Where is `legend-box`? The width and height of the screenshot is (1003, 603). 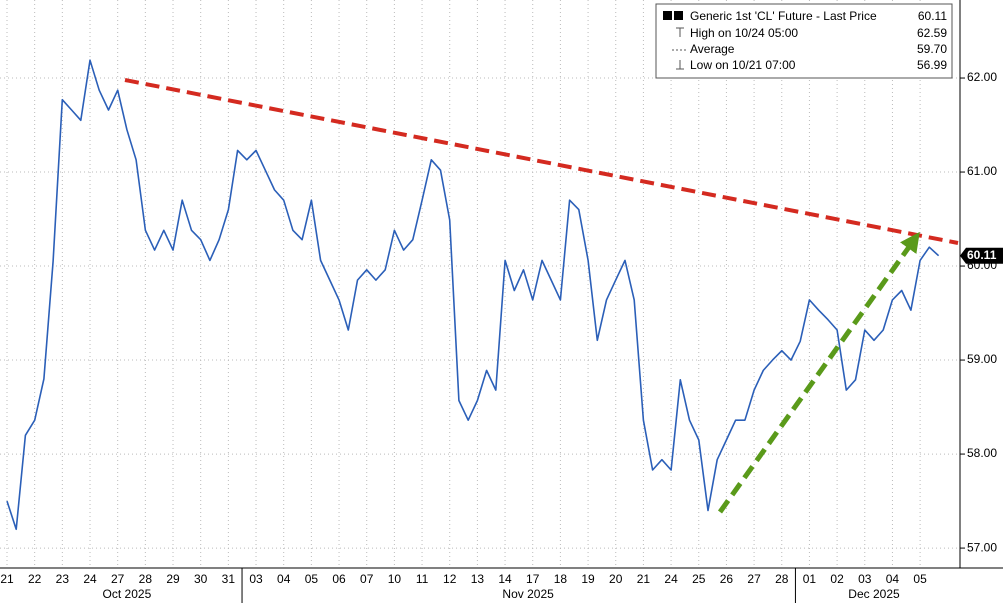 legend-box is located at coordinates (804, 41).